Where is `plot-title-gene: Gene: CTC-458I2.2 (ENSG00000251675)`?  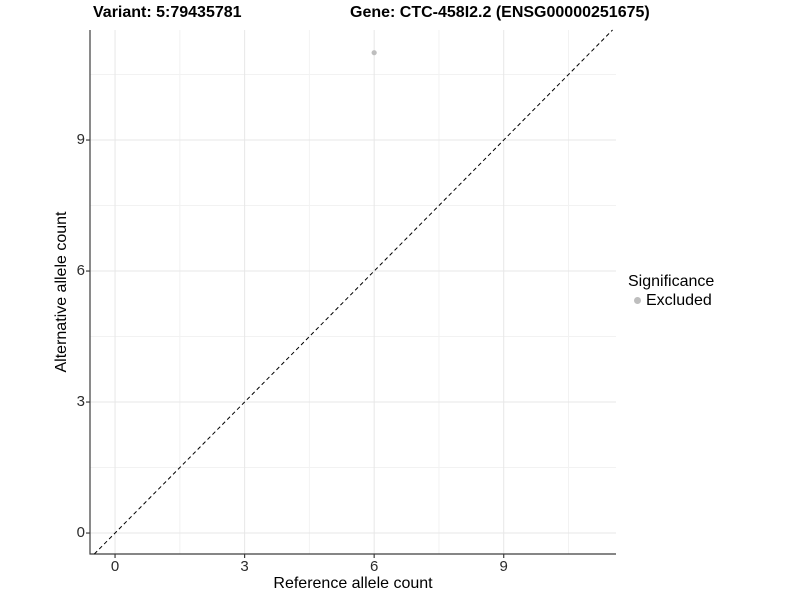 plot-title-gene: Gene: CTC-458I2.2 (ENSG00000251675) is located at coordinates (500, 12).